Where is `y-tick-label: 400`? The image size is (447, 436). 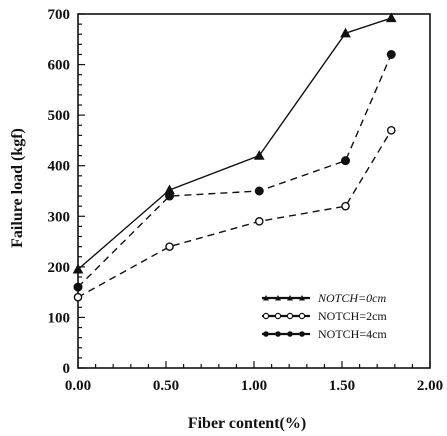
y-tick-label: 400 is located at coordinates (59, 167).